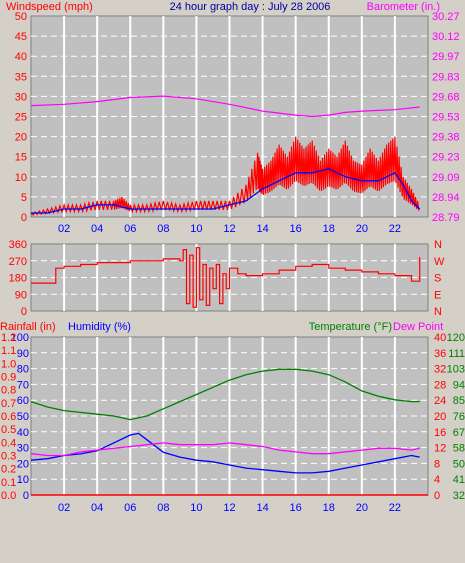  What do you see at coordinates (24, 198) in the screenshot?
I see `wind-ytick-label: 5` at bounding box center [24, 198].